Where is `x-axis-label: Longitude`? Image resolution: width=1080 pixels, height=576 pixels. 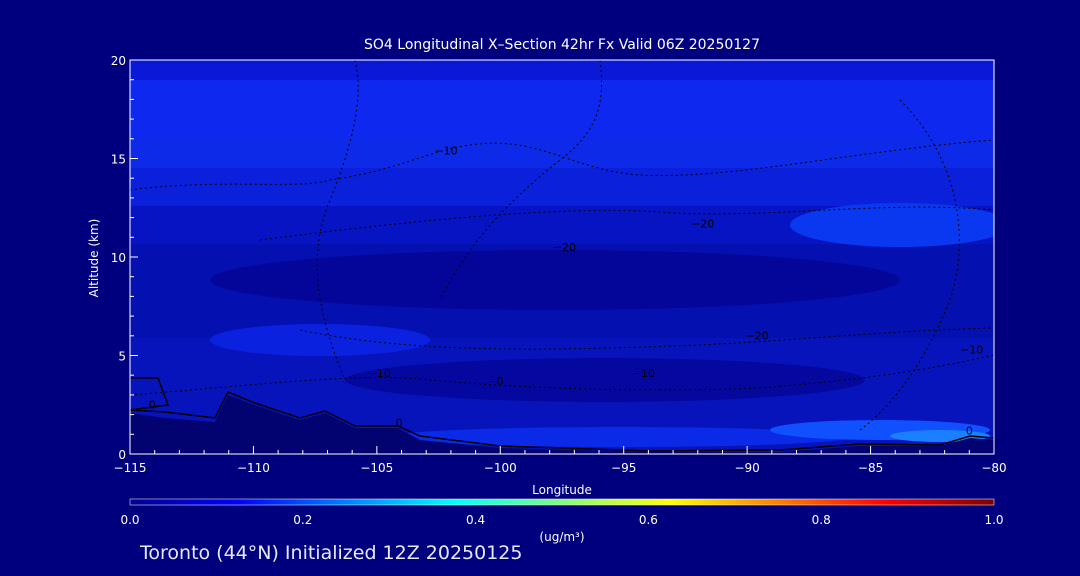 x-axis-label: Longitude is located at coordinates (562, 490).